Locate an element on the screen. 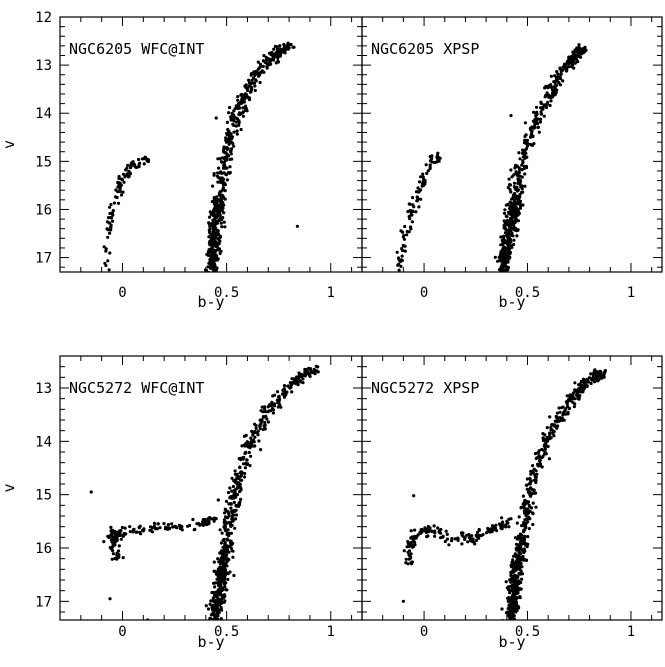  points-group is located at coordinates (200, 156).